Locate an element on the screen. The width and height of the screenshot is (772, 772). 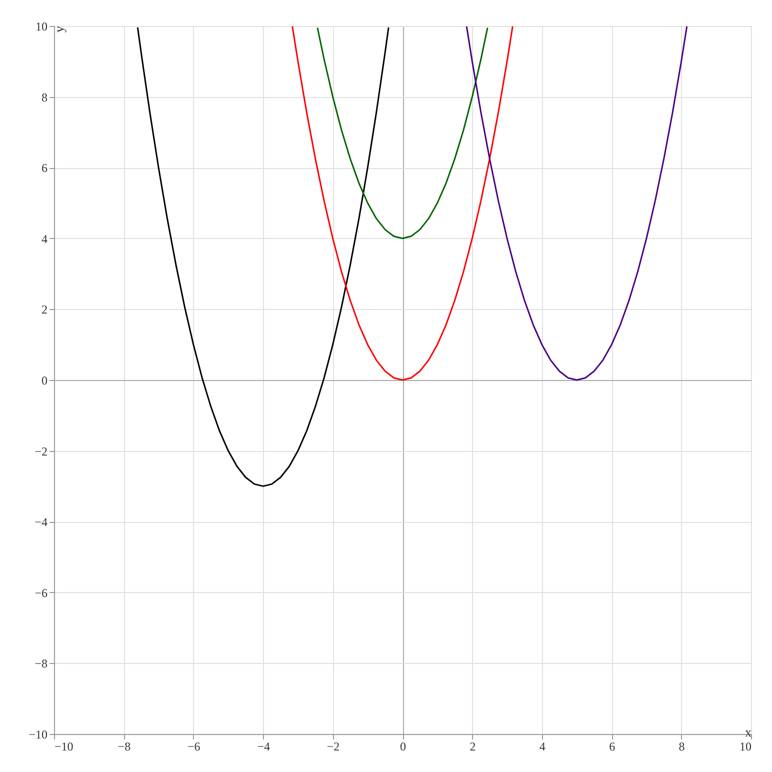
x-tick-label: −8 is located at coordinates (124, 747).